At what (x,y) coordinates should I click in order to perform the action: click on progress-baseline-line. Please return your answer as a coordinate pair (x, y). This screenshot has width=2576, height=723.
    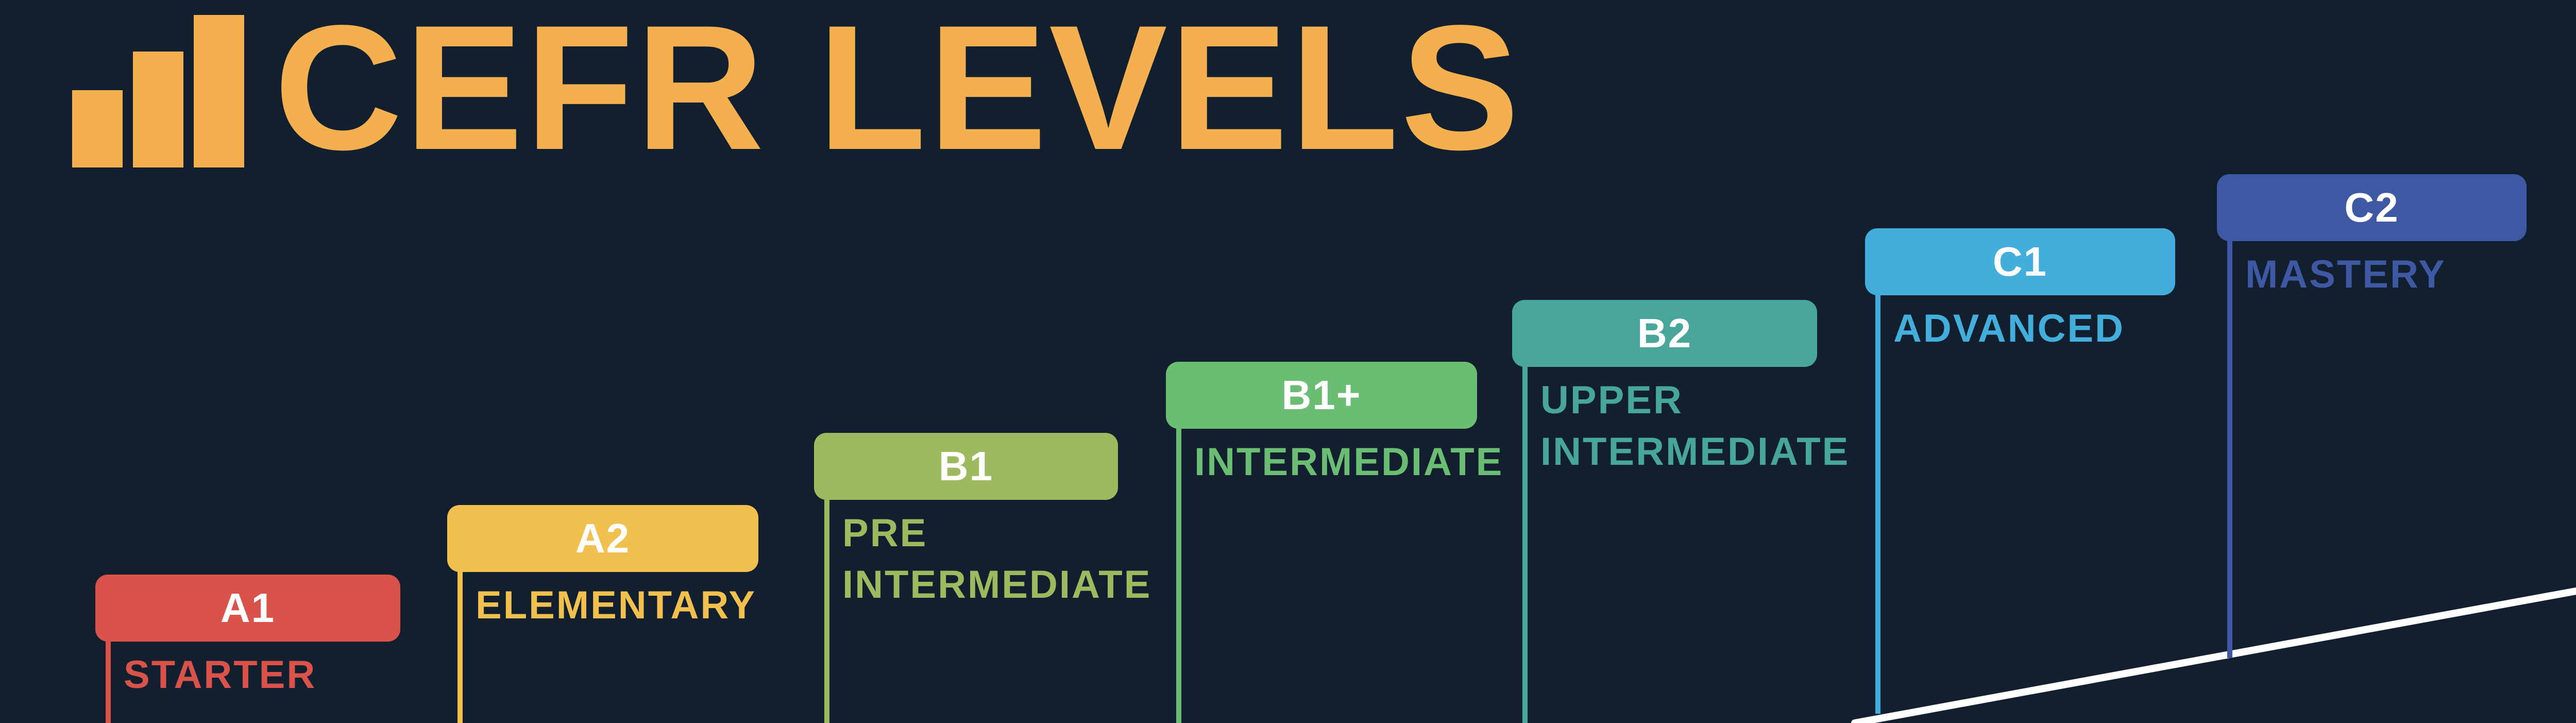
    Looking at the image, I should click on (2213, 655).